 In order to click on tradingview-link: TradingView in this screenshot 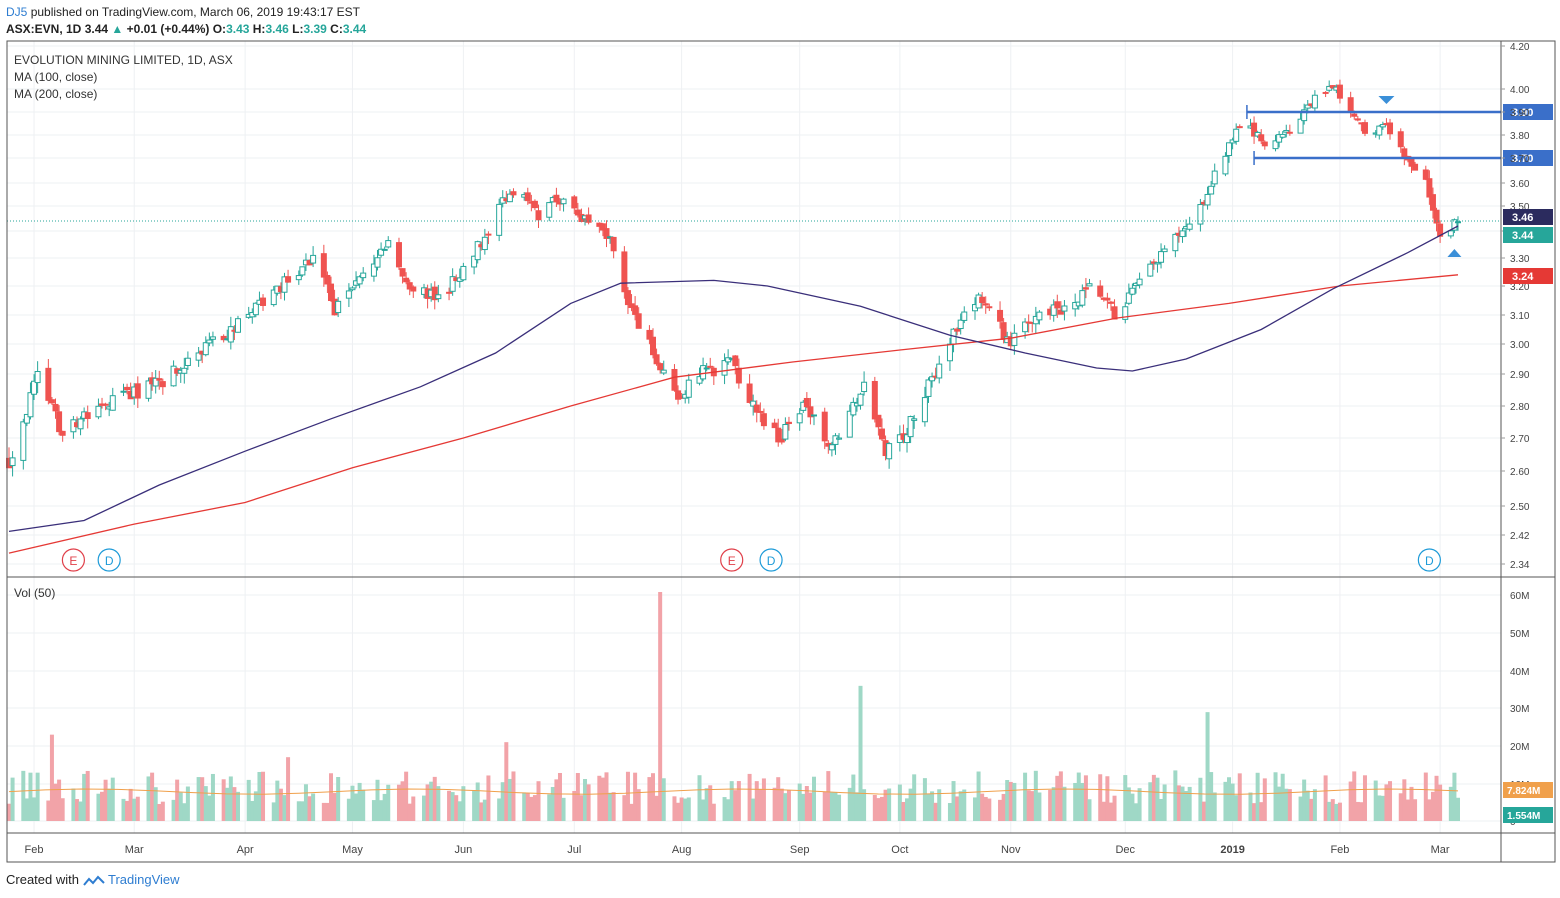, I will do `click(144, 879)`.